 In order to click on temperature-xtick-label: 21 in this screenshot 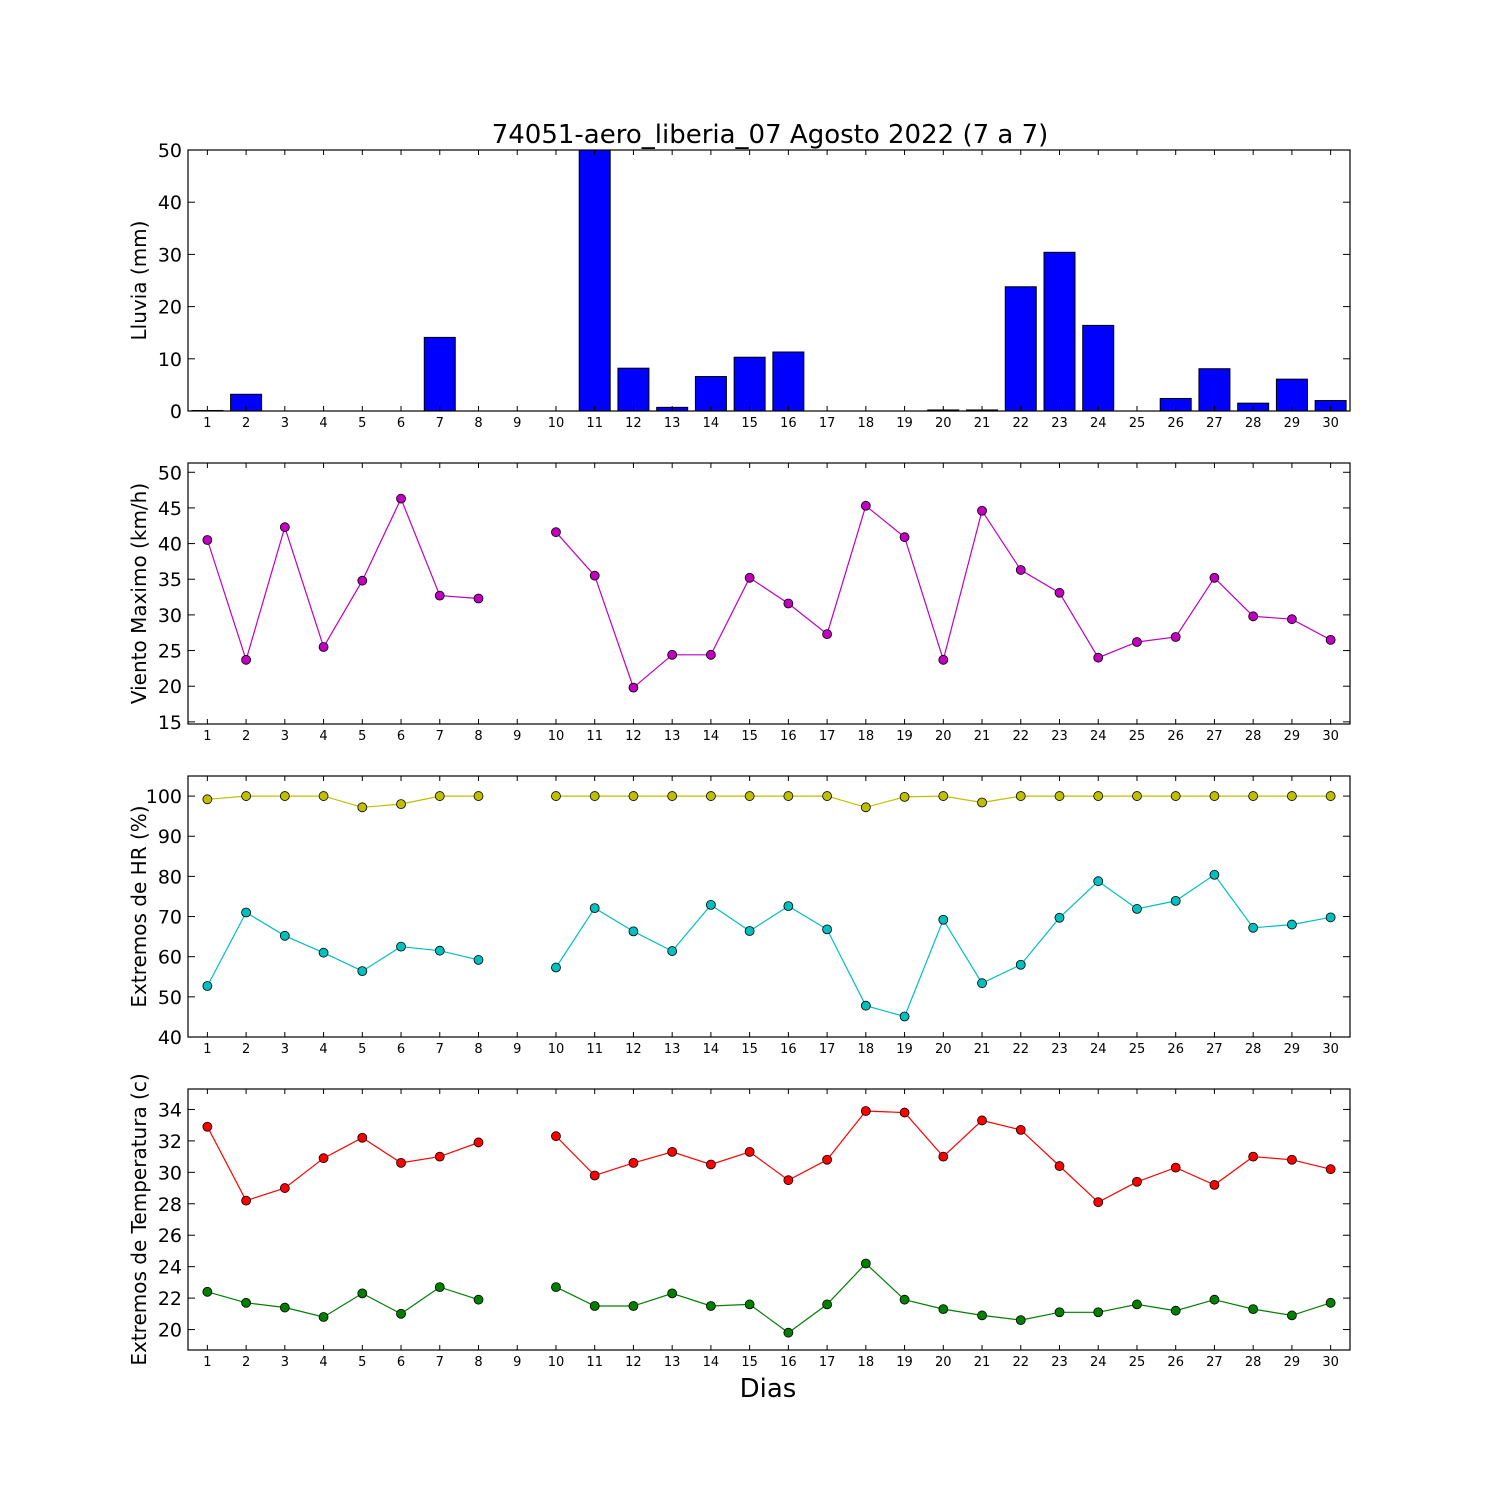, I will do `click(982, 1362)`.